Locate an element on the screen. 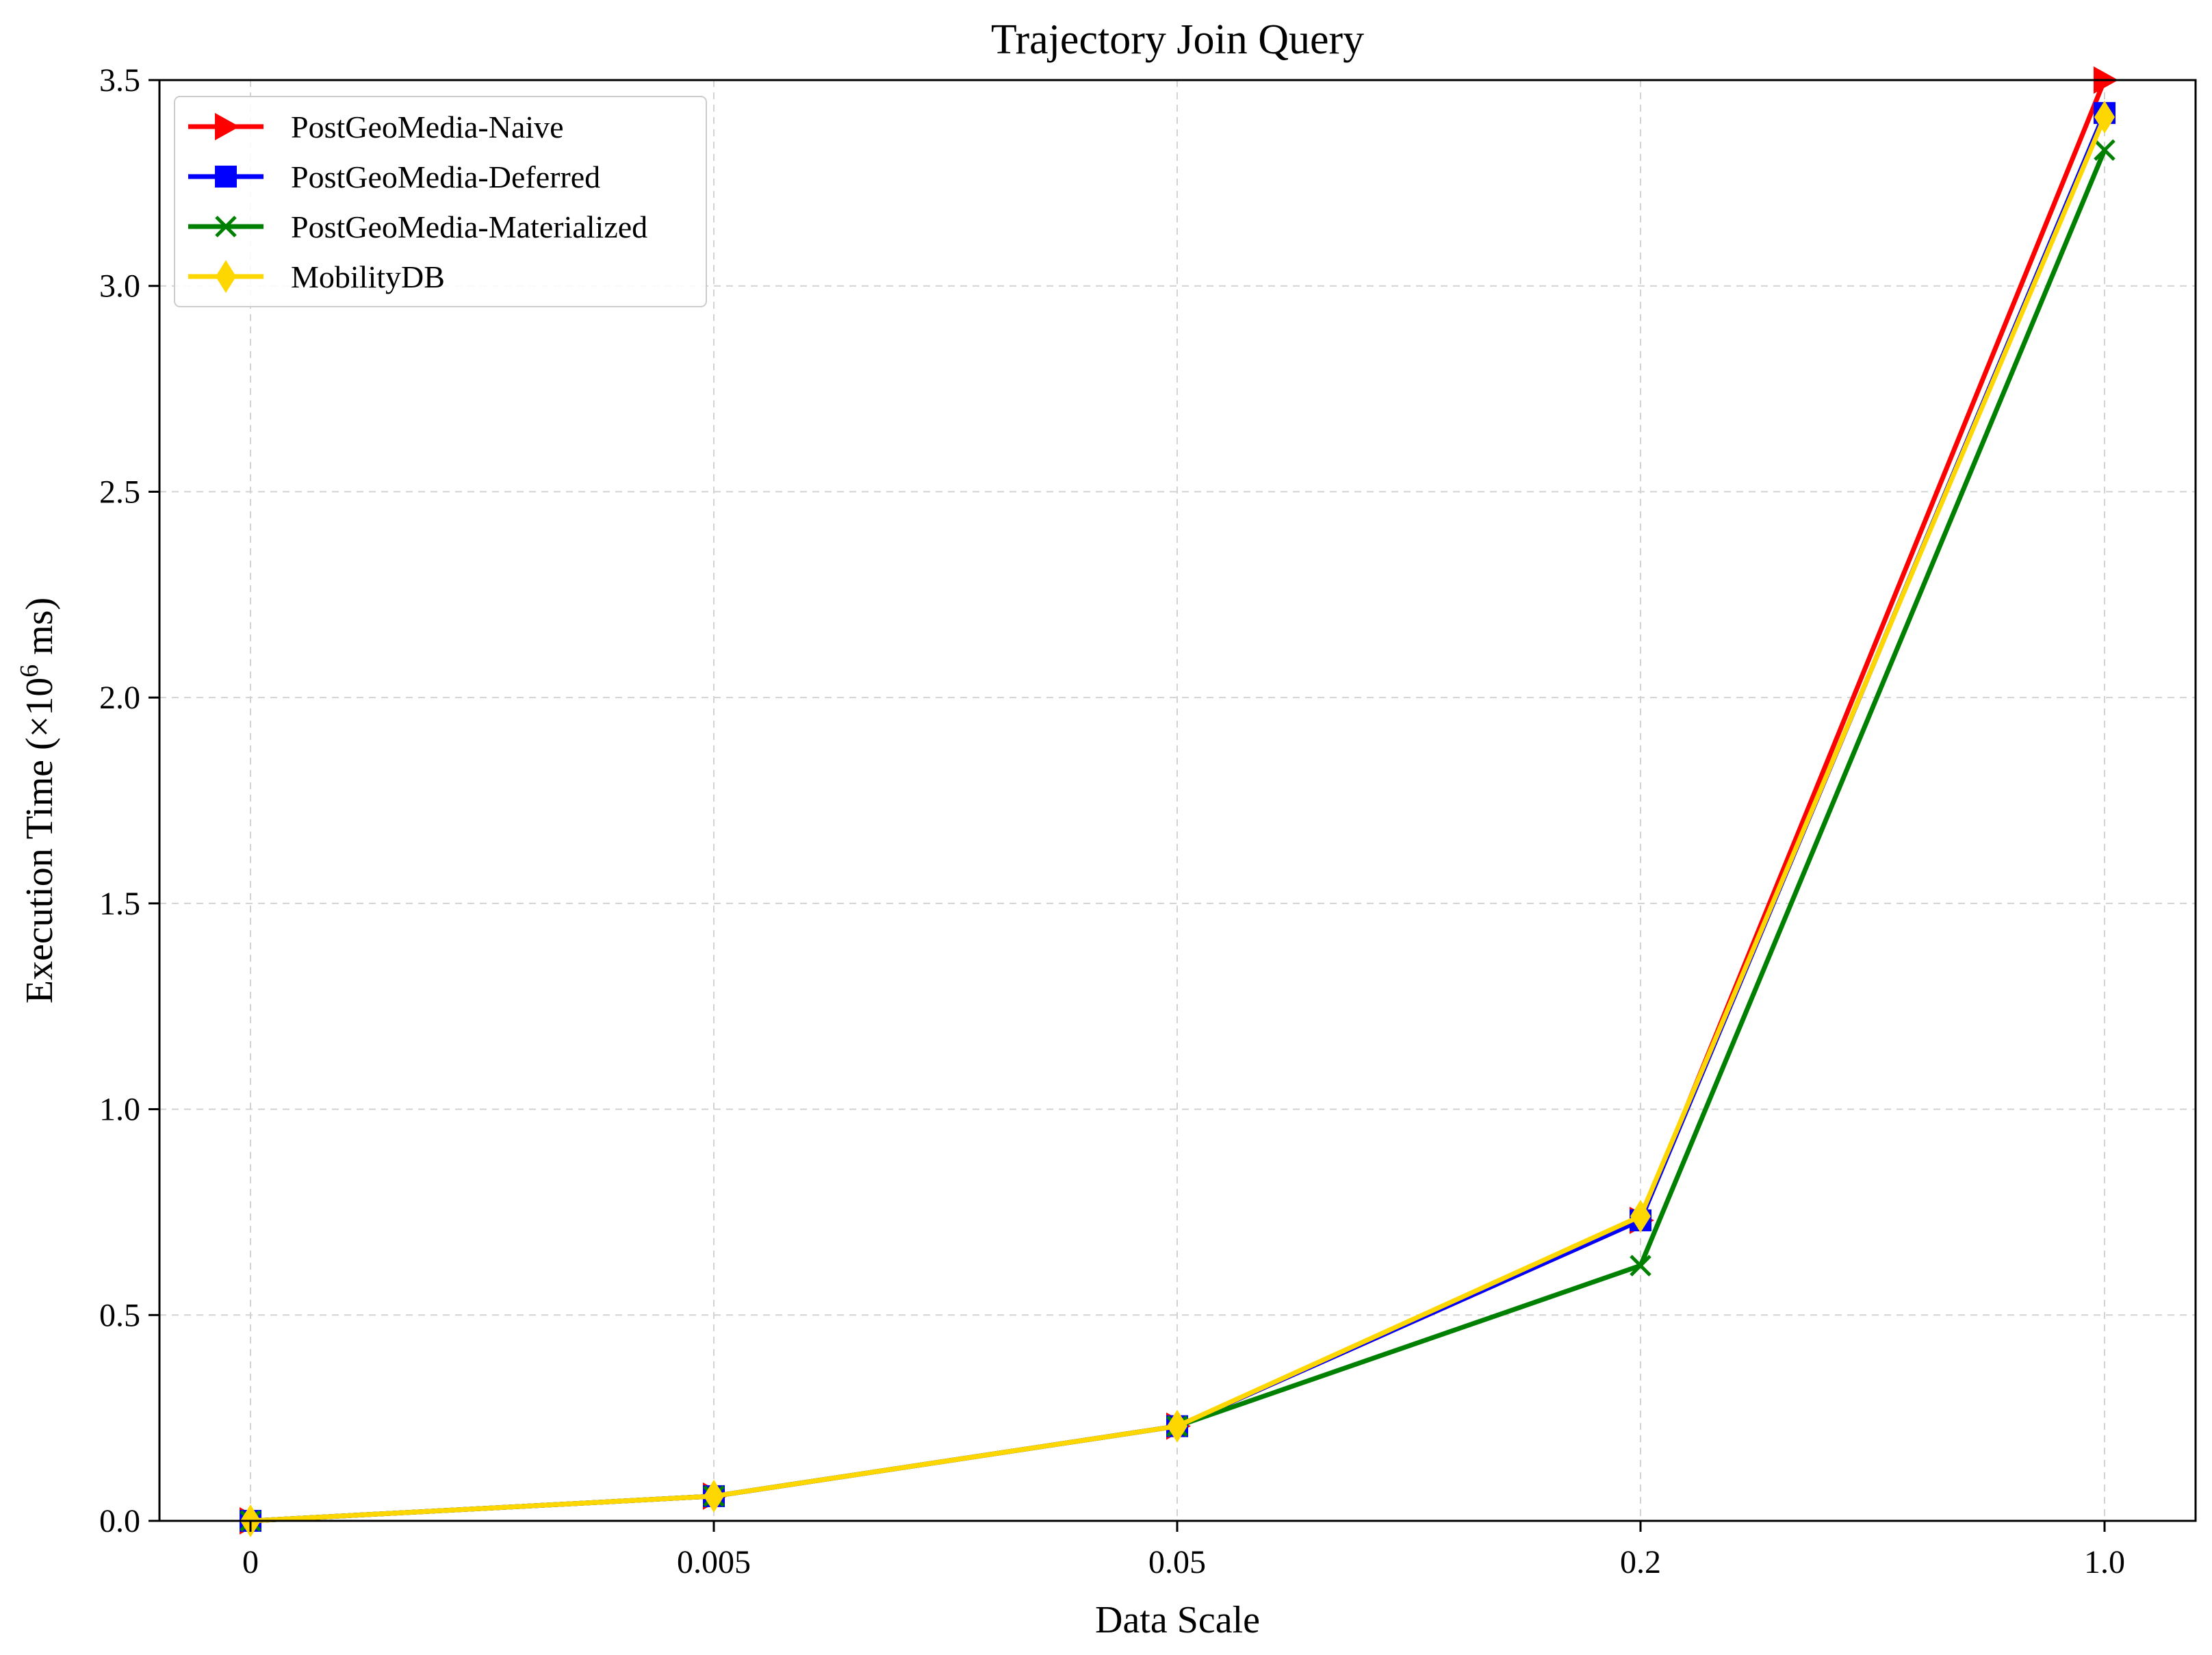 This screenshot has width=2212, height=1655. y-axis-label: Execution Time (×106 ms) is located at coordinates (38, 800).